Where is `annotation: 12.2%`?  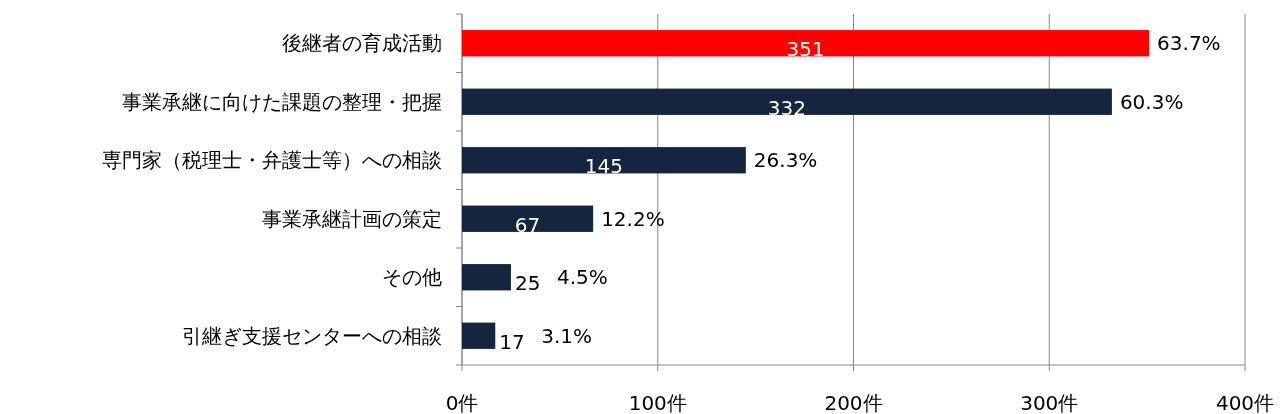 annotation: 12.2% is located at coordinates (633, 218).